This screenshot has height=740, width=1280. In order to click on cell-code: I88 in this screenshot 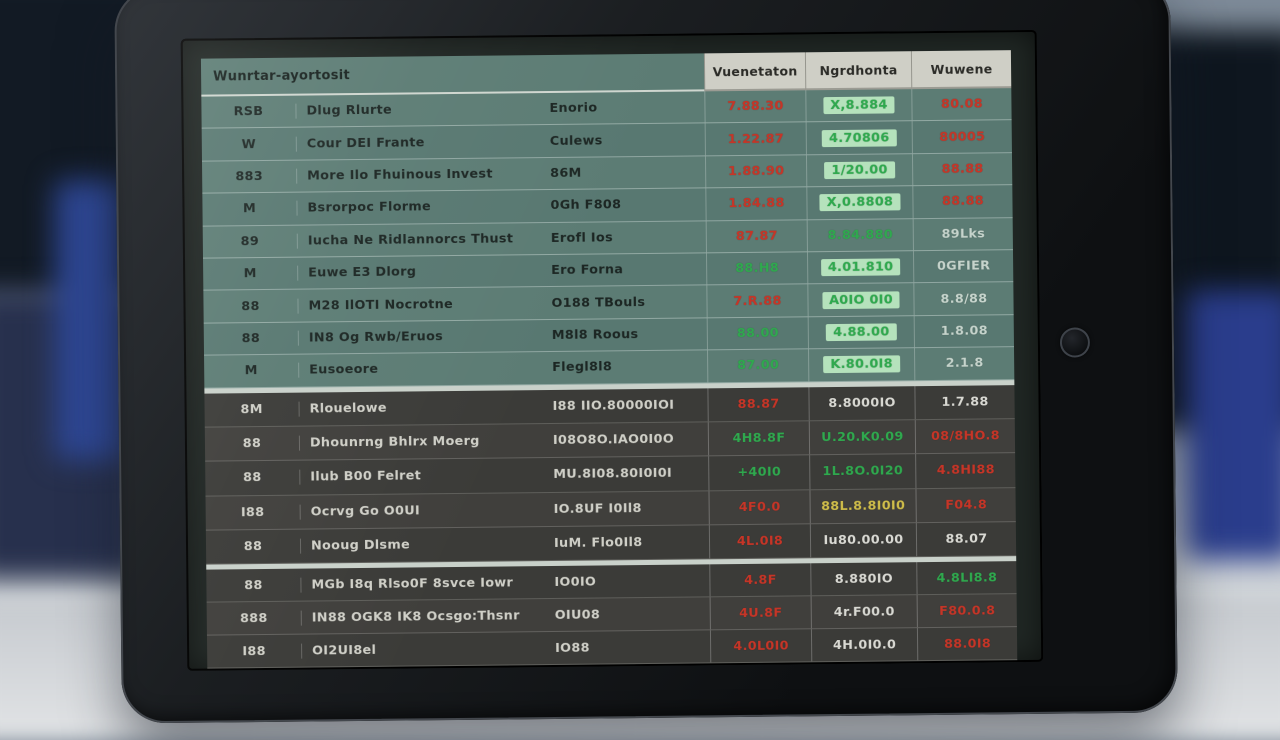, I will do `click(253, 512)`.